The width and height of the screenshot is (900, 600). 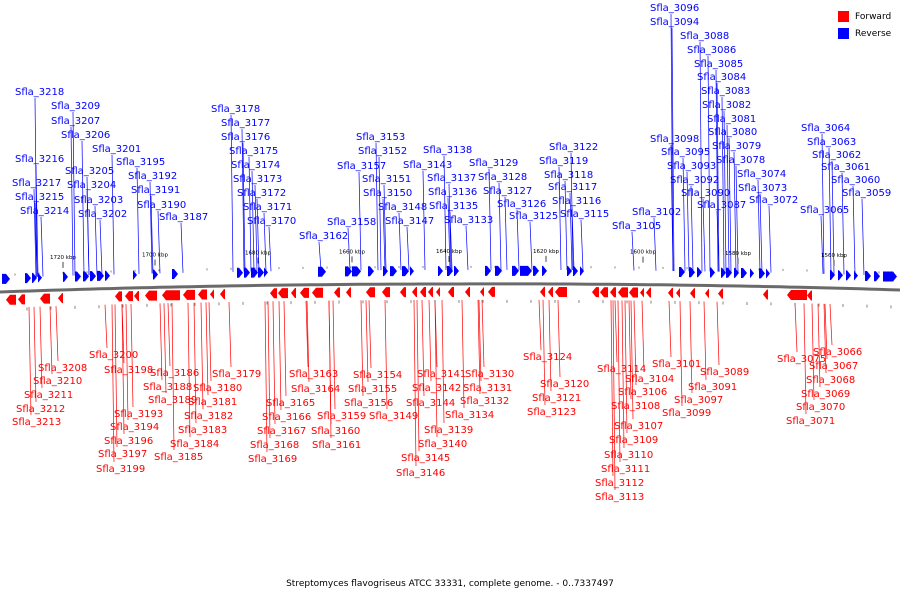 I want to click on reverse-gene-label: Sfla_3095, so click(x=685, y=152).